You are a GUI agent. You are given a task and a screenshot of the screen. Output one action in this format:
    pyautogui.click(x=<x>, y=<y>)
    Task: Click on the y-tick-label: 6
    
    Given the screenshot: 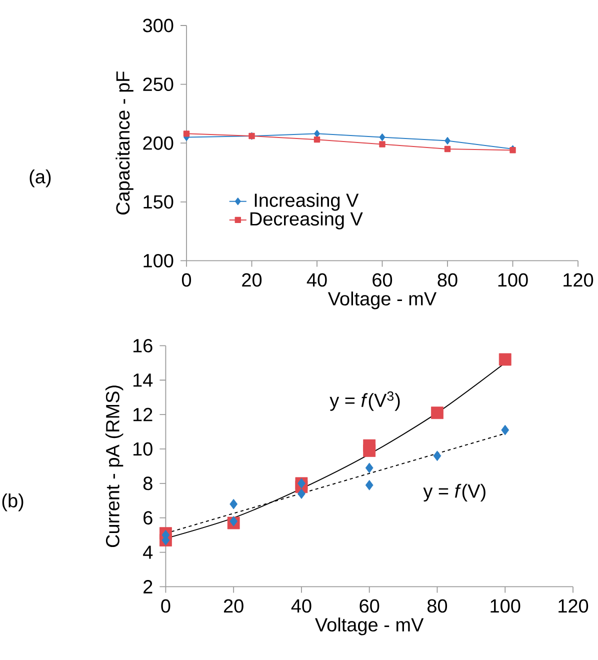 What is the action you would take?
    pyautogui.click(x=148, y=518)
    